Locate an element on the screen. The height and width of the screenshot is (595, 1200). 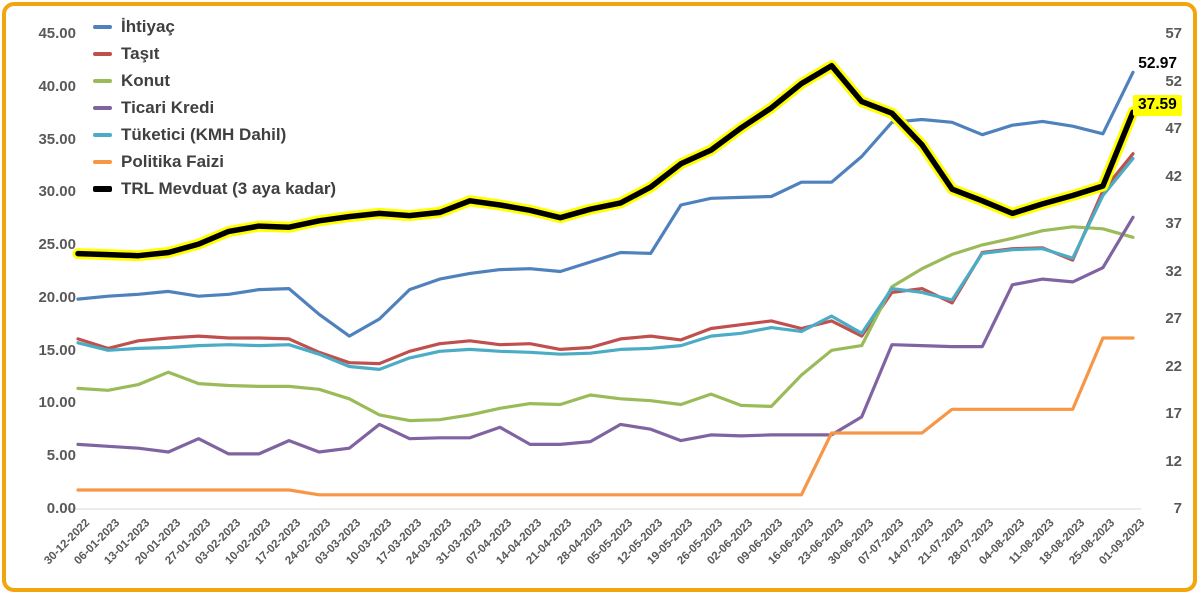
axis-tick-label: 10.00 is located at coordinates (57, 403).